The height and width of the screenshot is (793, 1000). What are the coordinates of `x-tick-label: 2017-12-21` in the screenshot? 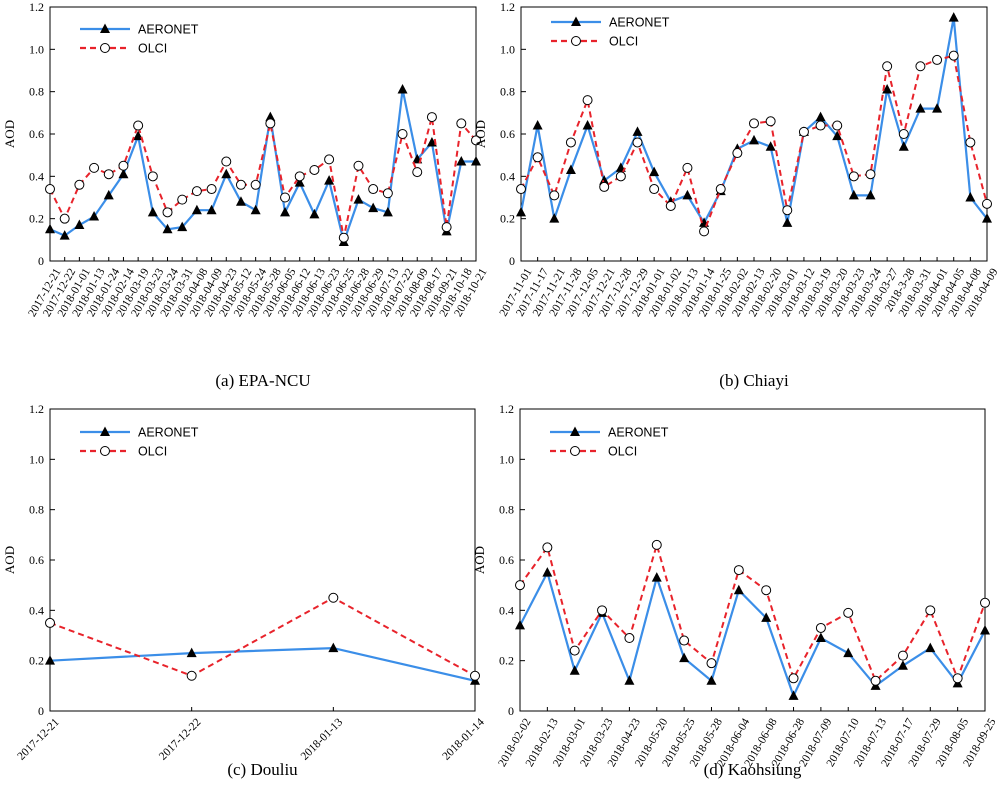 It's located at (38, 739).